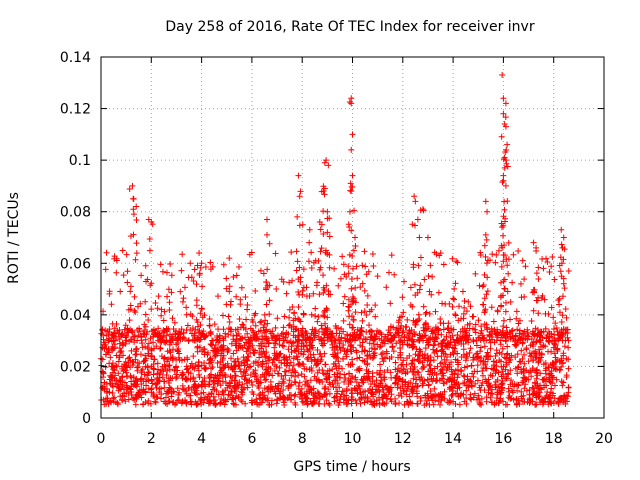  What do you see at coordinates (75, 110) in the screenshot?
I see `y-tick-label: 0.12` at bounding box center [75, 110].